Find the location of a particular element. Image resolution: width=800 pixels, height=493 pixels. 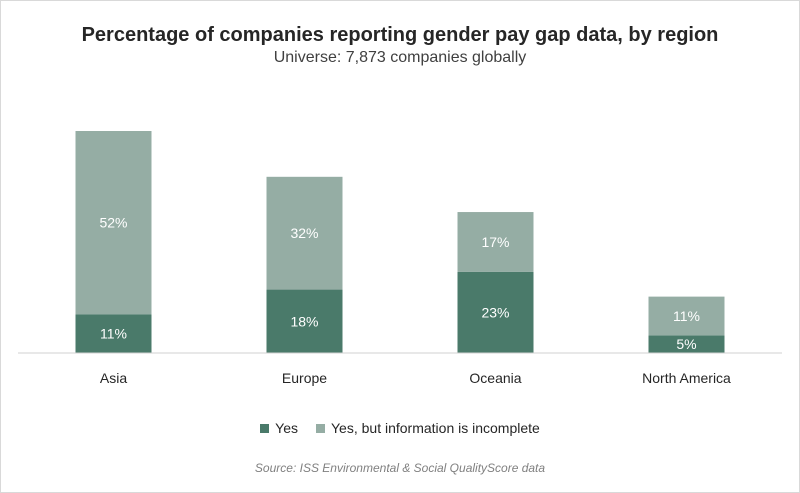

data-label-europe-incomplete: 32% is located at coordinates (304, 233).